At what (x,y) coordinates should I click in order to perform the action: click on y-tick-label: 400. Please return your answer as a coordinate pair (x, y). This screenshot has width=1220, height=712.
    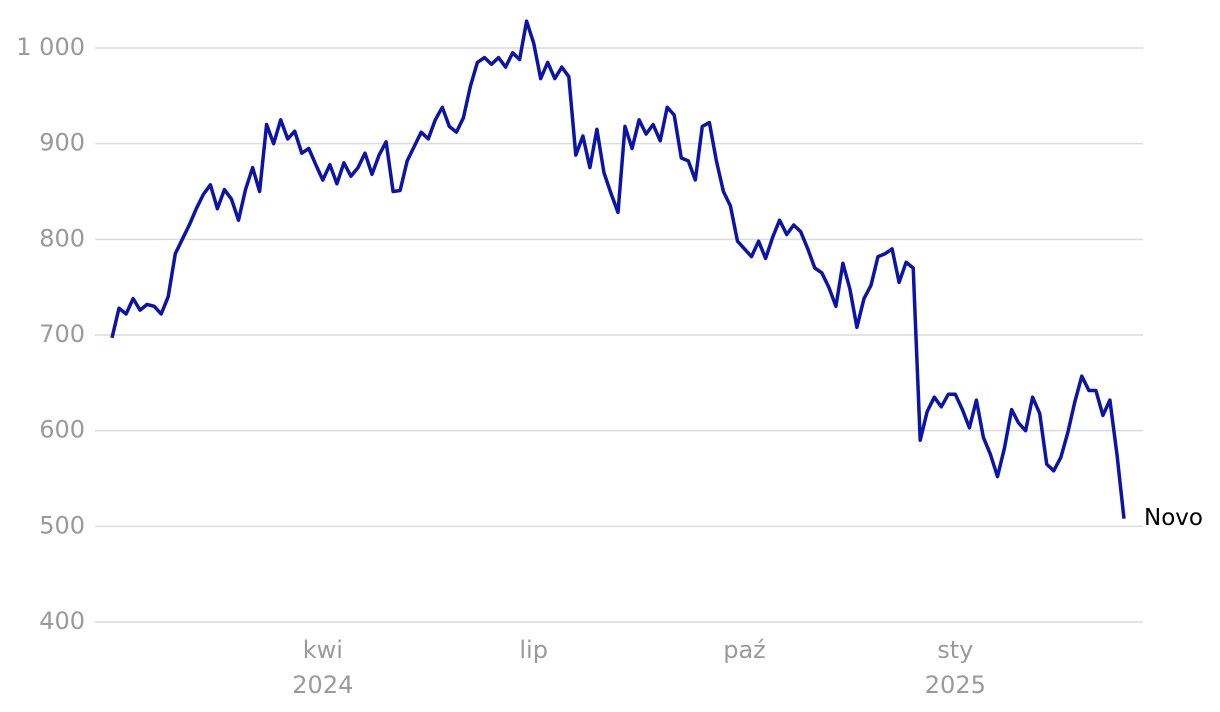
    Looking at the image, I should click on (62, 621).